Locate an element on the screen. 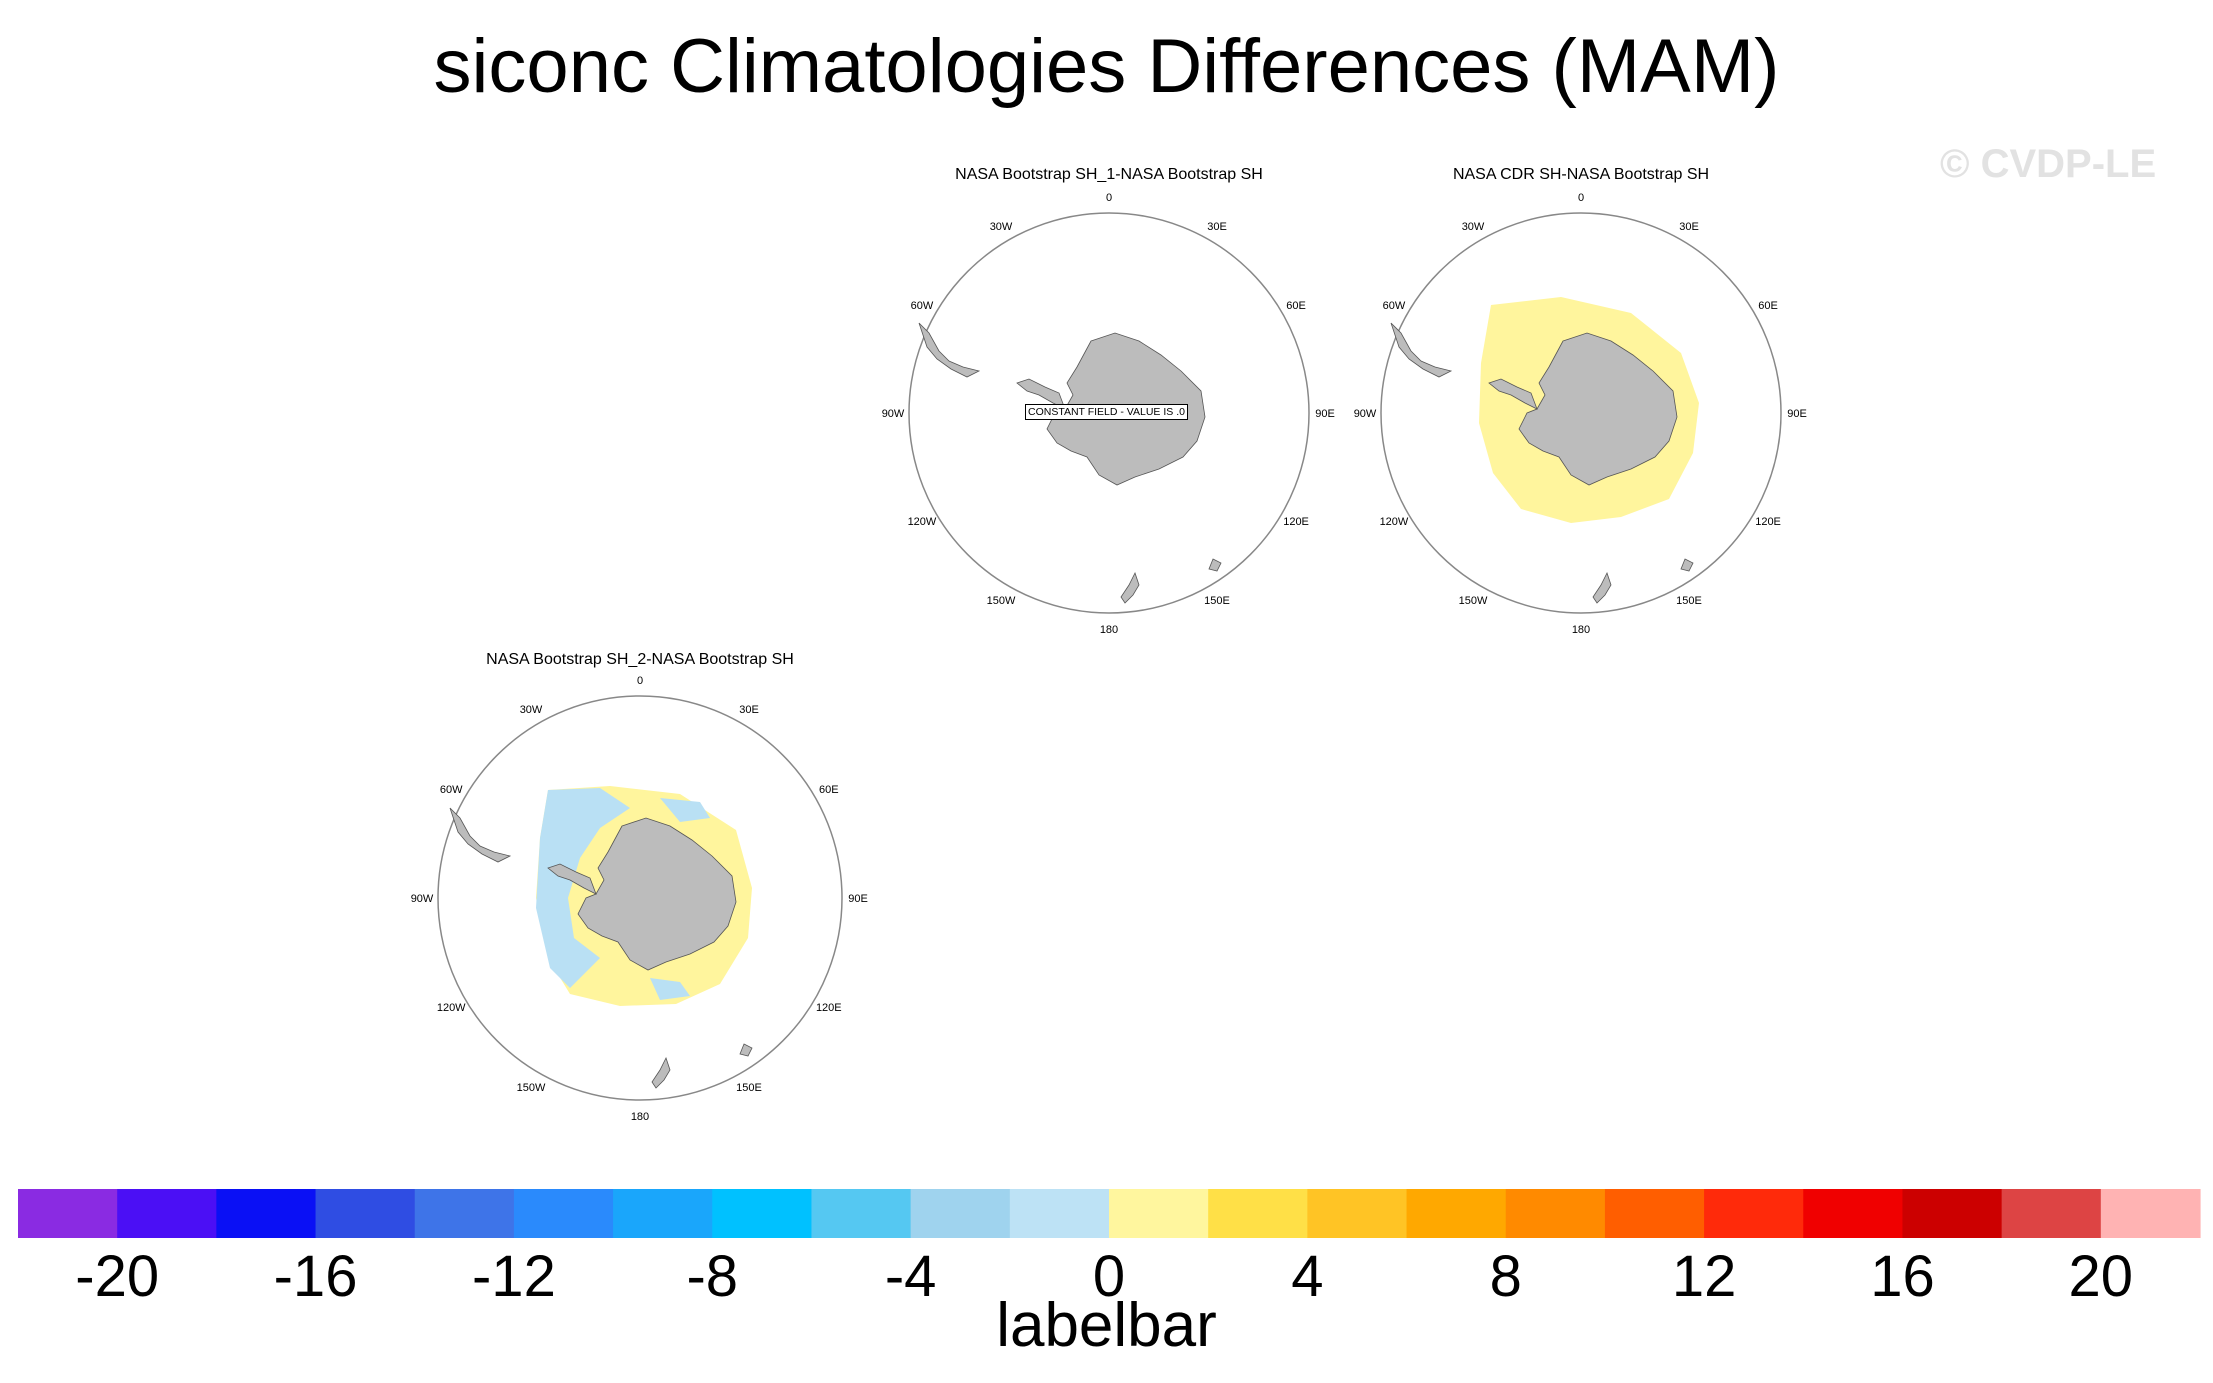 The height and width of the screenshot is (1383, 2213). map-panel-2: 0 30E 60E 90E 120E 150E 180 150W 120W 90W 60W 30W is located at coordinates (1580, 414).